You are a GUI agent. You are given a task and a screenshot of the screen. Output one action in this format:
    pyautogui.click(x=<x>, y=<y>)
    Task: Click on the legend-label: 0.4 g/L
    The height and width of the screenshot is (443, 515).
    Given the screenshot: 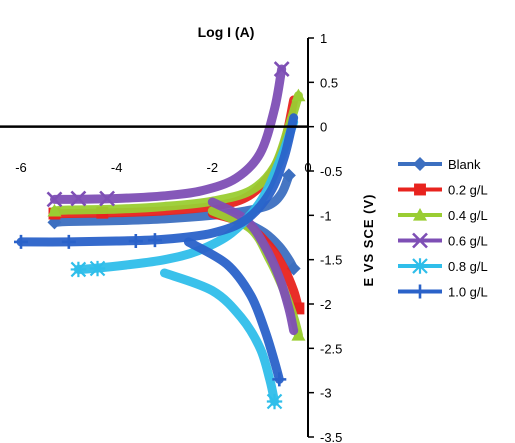 What is the action you would take?
    pyautogui.click(x=468, y=215)
    